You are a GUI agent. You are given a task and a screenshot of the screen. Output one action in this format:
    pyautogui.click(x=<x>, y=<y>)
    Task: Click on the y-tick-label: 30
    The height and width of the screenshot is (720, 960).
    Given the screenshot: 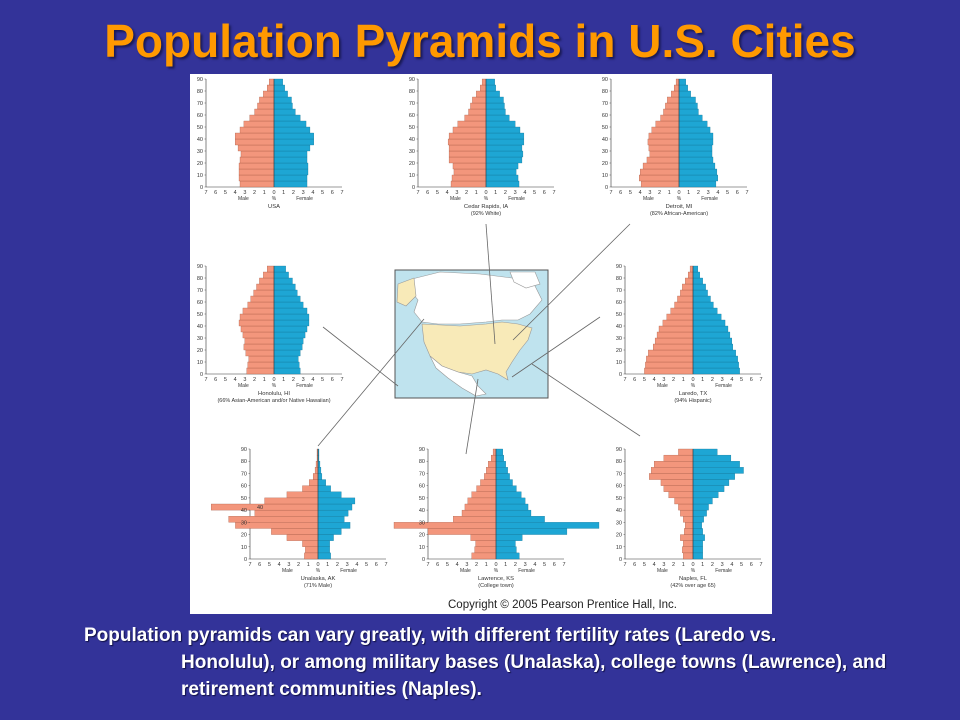 What is the action you would take?
    pyautogui.click(x=605, y=152)
    